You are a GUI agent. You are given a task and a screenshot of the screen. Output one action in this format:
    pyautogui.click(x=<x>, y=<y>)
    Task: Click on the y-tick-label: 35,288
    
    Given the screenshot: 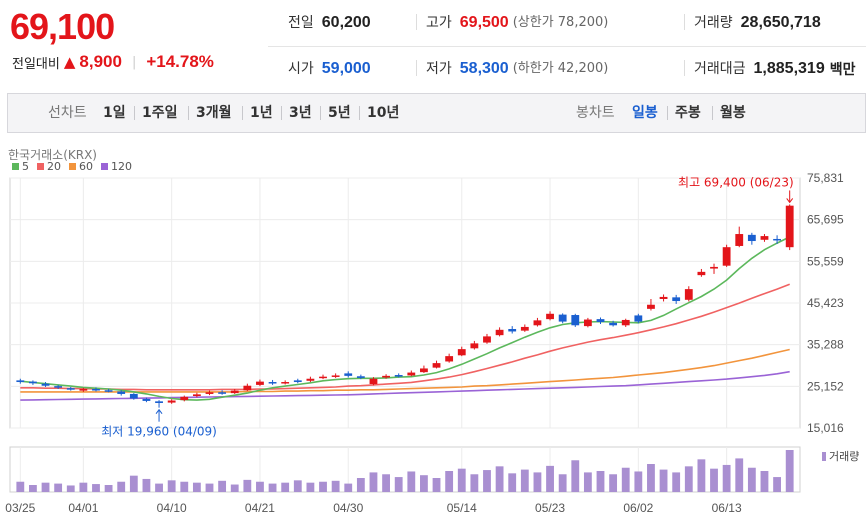 What is the action you would take?
    pyautogui.click(x=825, y=345)
    